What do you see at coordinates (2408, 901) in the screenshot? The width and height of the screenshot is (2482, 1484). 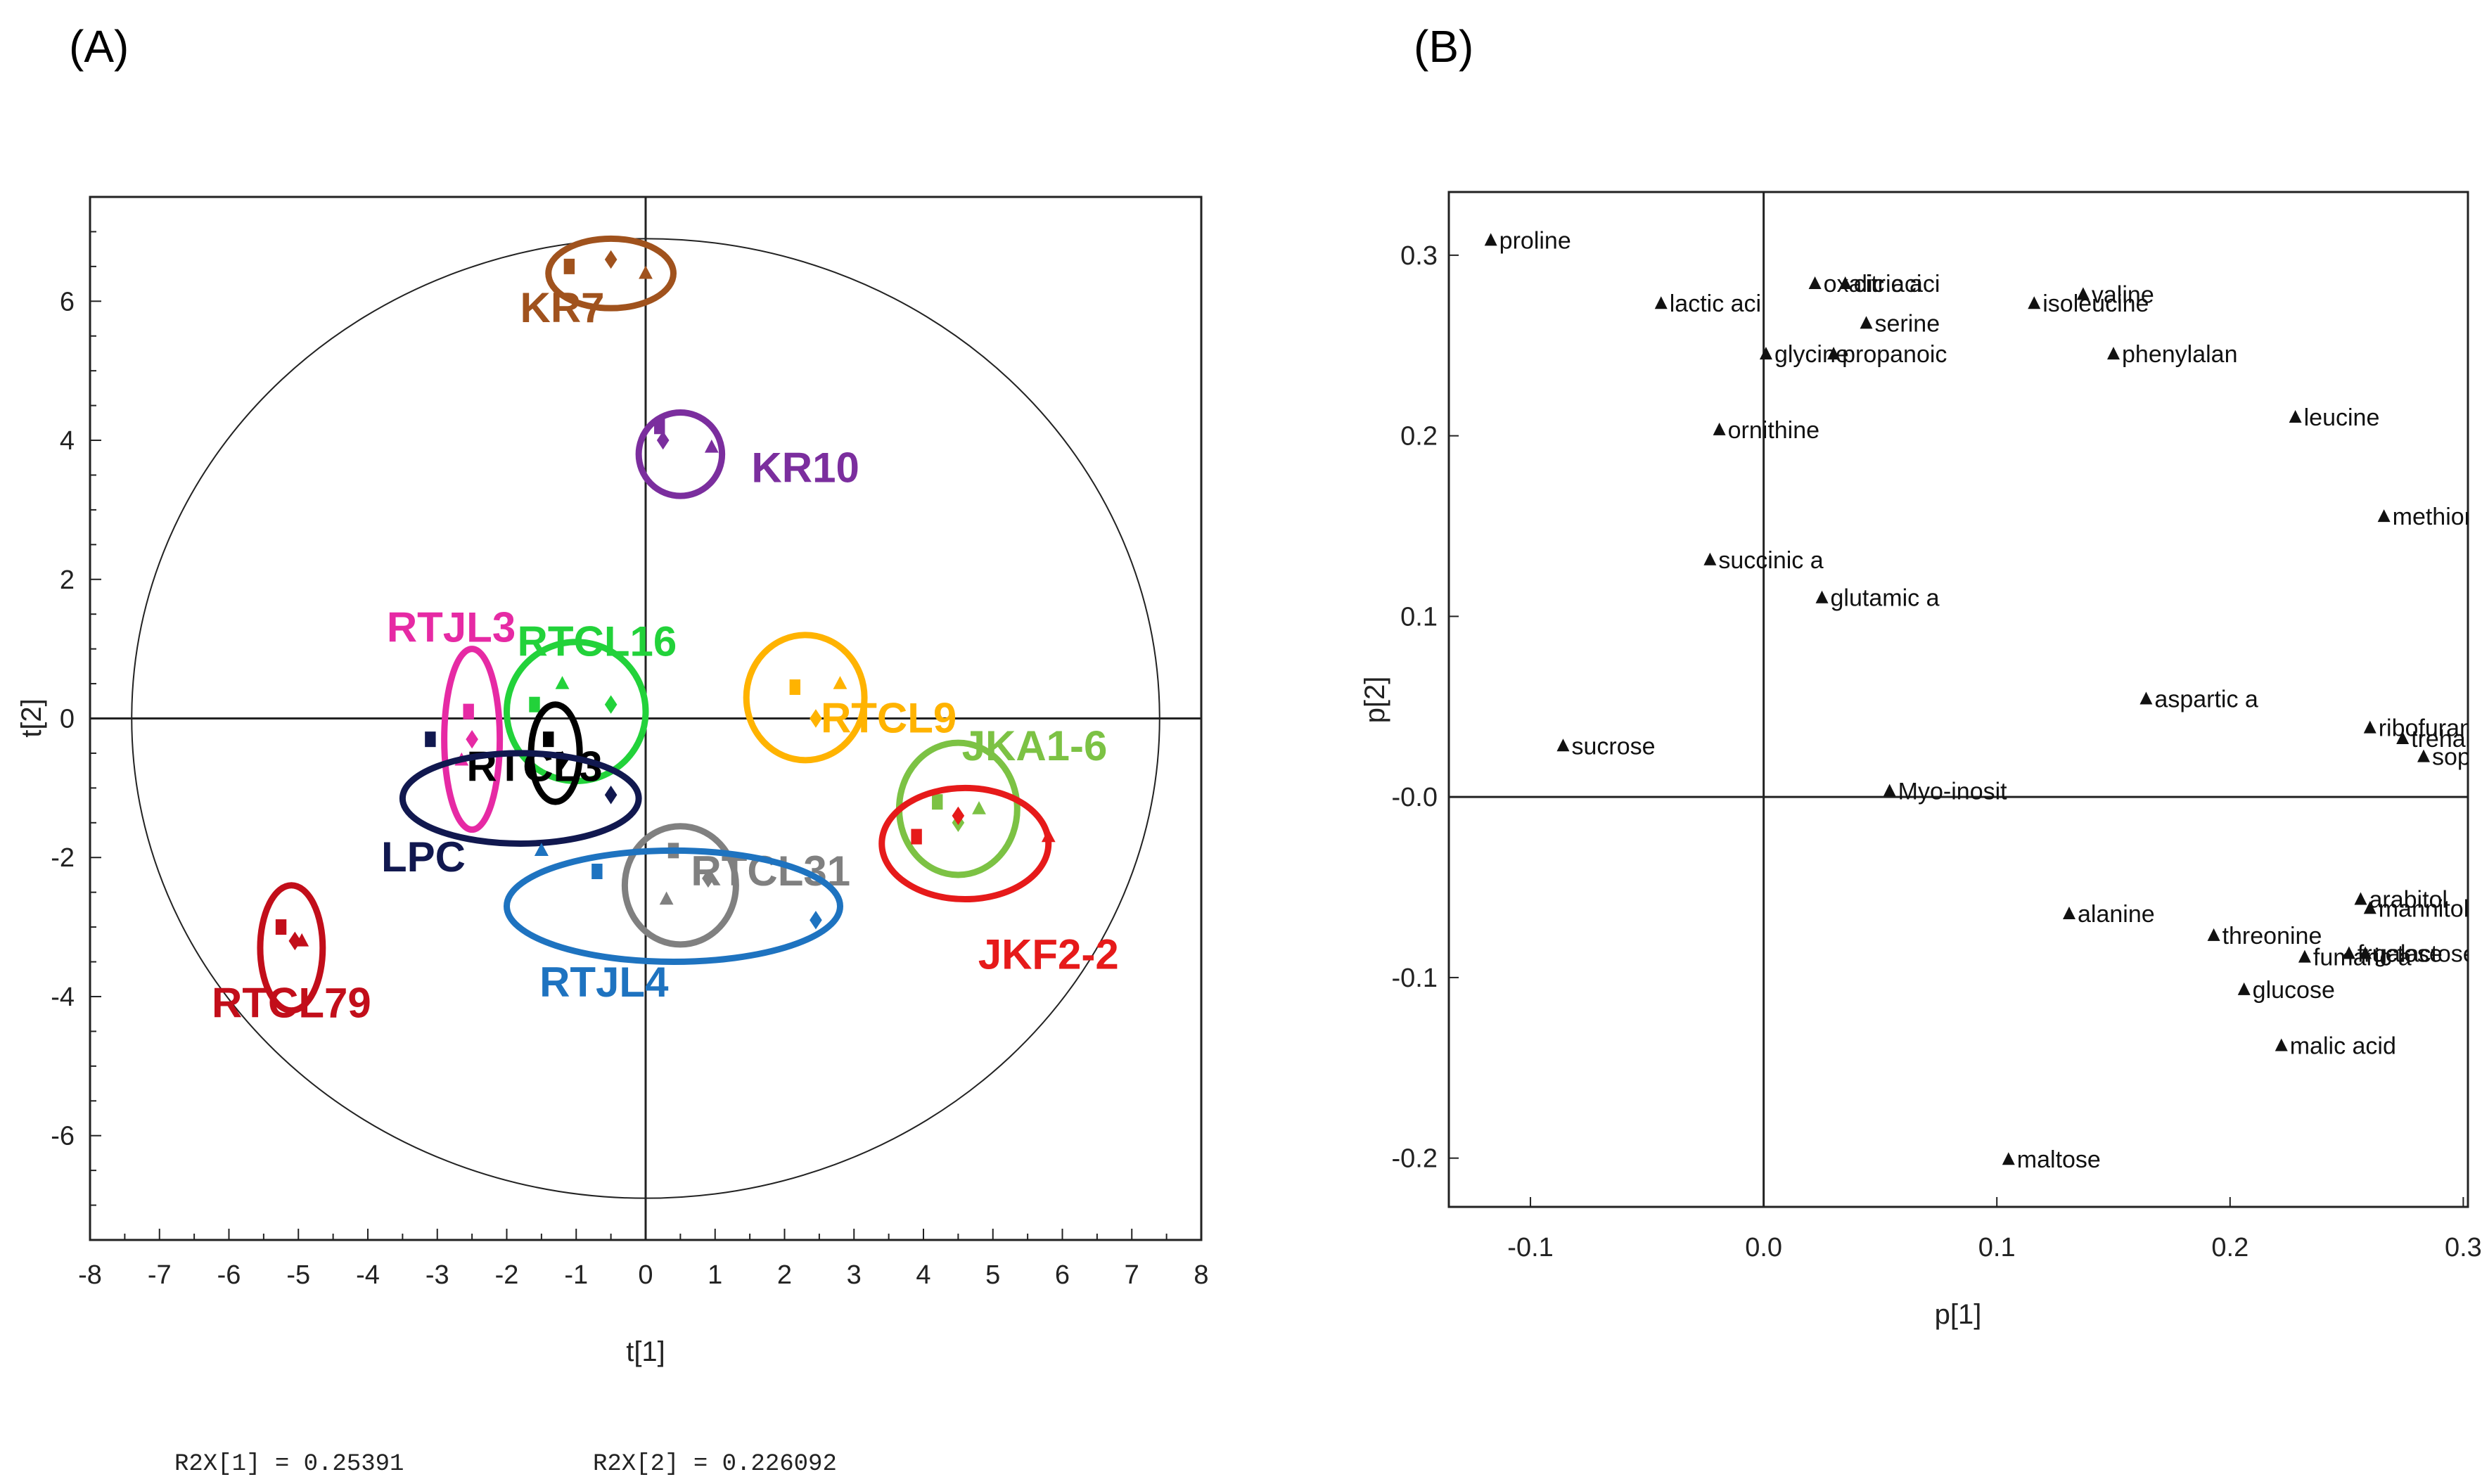 I see `variable-label-arabitol: arabitol` at bounding box center [2408, 901].